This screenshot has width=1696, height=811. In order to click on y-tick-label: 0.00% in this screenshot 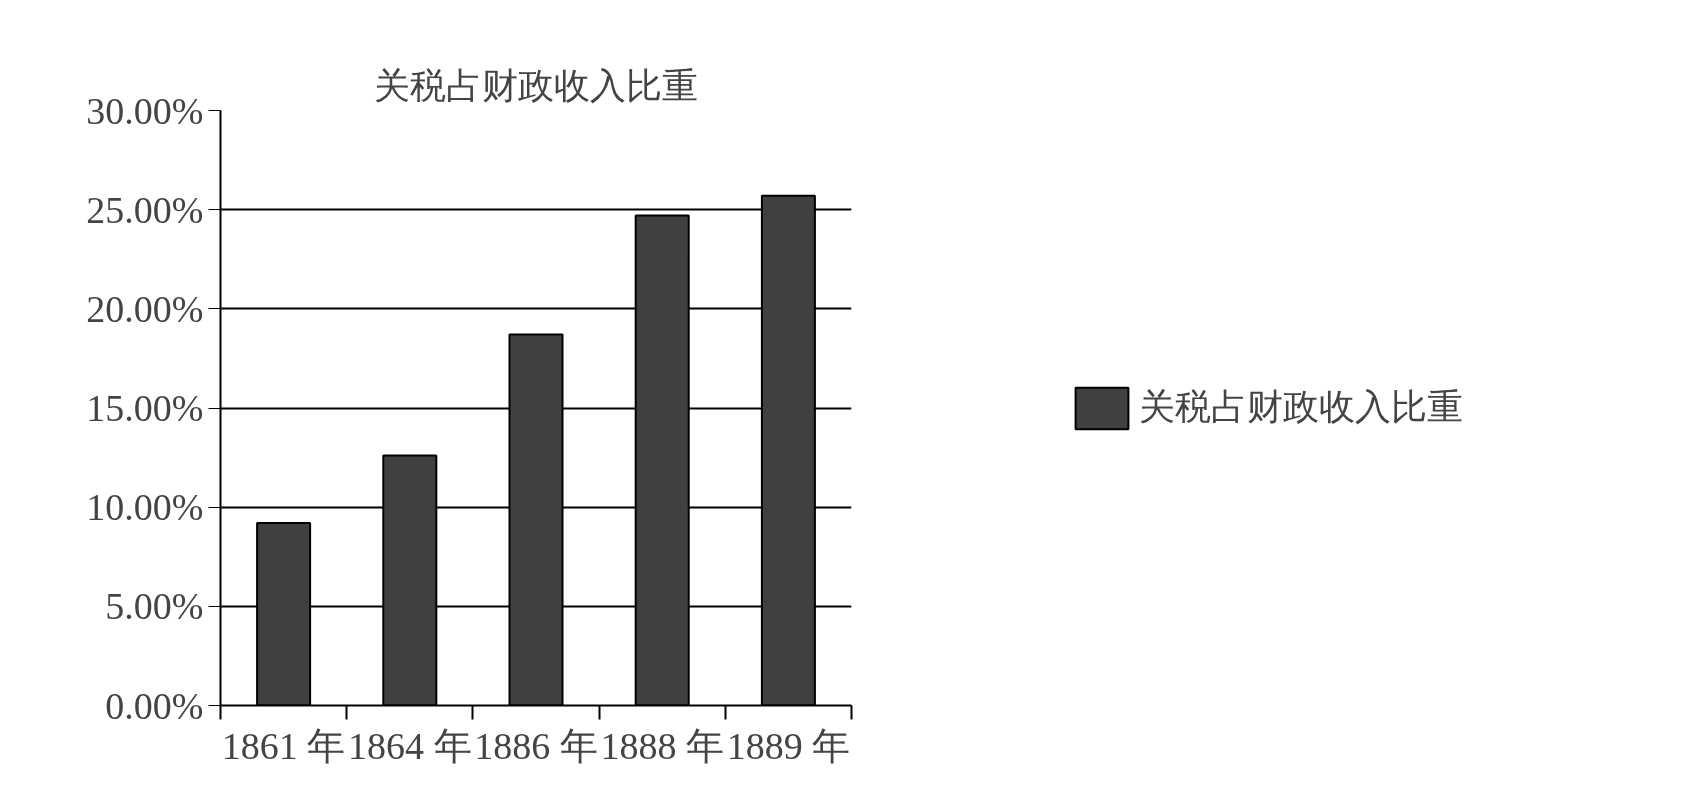, I will do `click(154, 705)`.